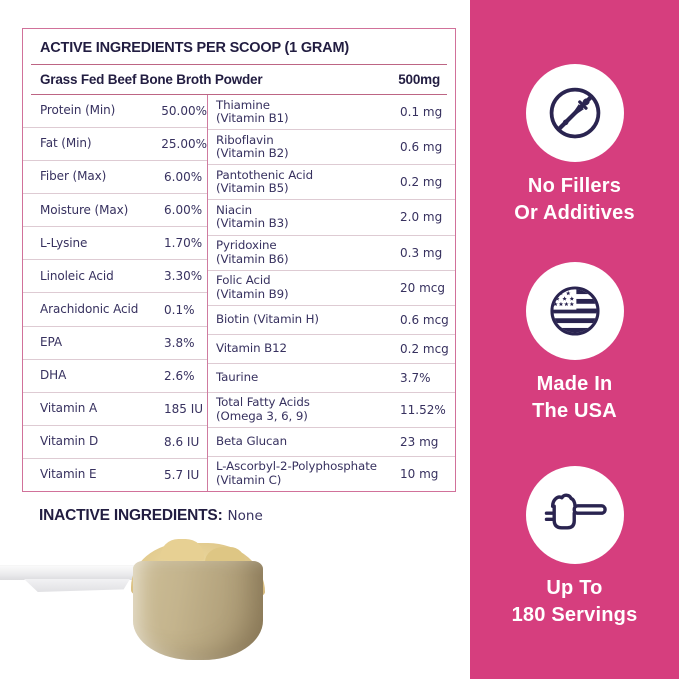 The height and width of the screenshot is (679, 679). What do you see at coordinates (424, 348) in the screenshot?
I see `ingredient-value: 0.2 mcg` at bounding box center [424, 348].